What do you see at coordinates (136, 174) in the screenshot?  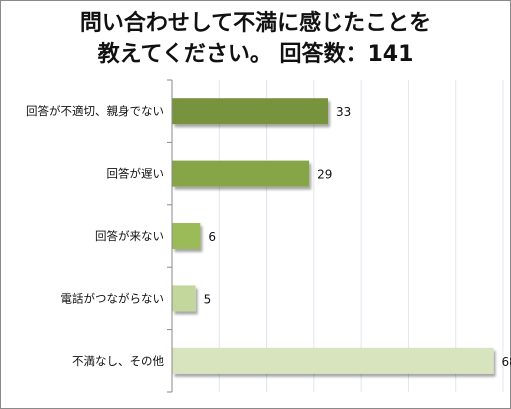 I see `category-label: 回答が遅い` at bounding box center [136, 174].